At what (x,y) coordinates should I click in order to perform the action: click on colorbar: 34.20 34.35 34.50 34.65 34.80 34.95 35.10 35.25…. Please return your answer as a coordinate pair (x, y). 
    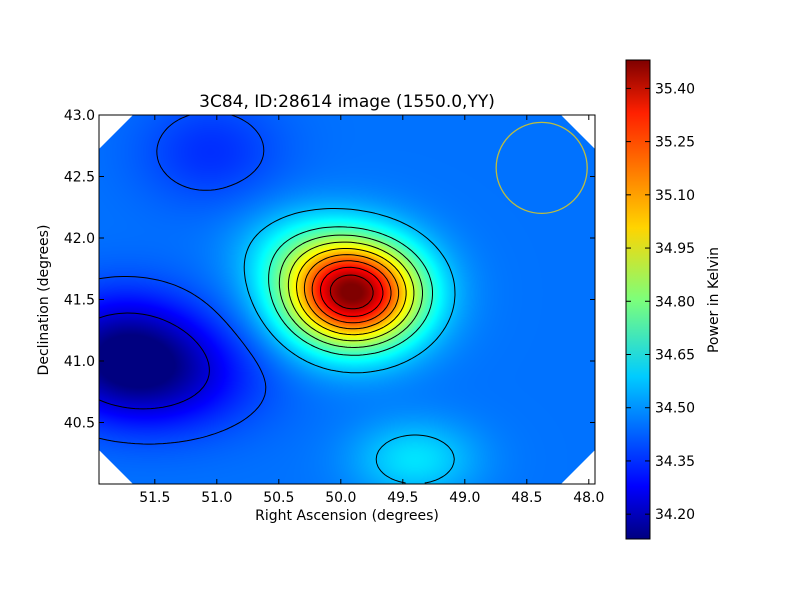
    Looking at the image, I should click on (673, 299).